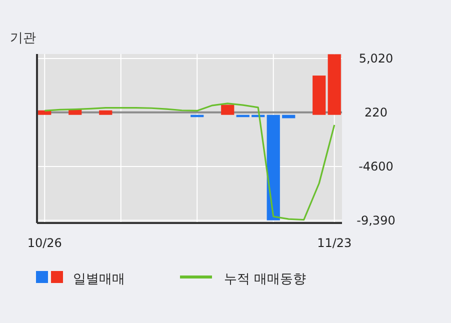 Image resolution: width=451 pixels, height=323 pixels. Describe the element at coordinates (334, 243) in the screenshot. I see `x-tick-label: 11/23` at that location.